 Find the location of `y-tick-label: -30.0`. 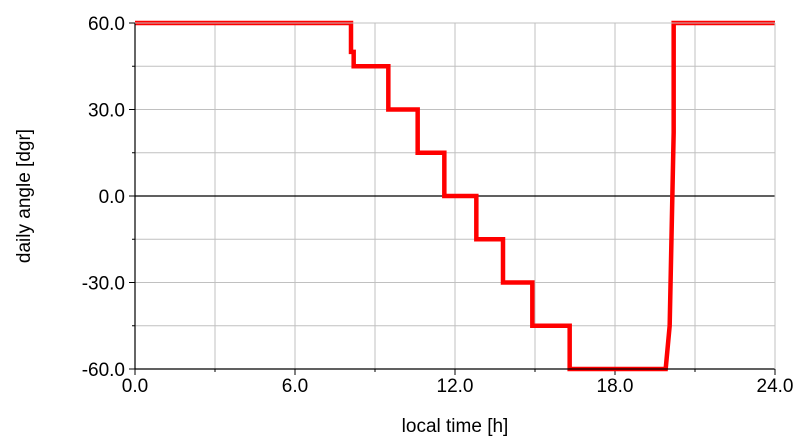

y-tick-label: -30.0 is located at coordinates (103, 284).